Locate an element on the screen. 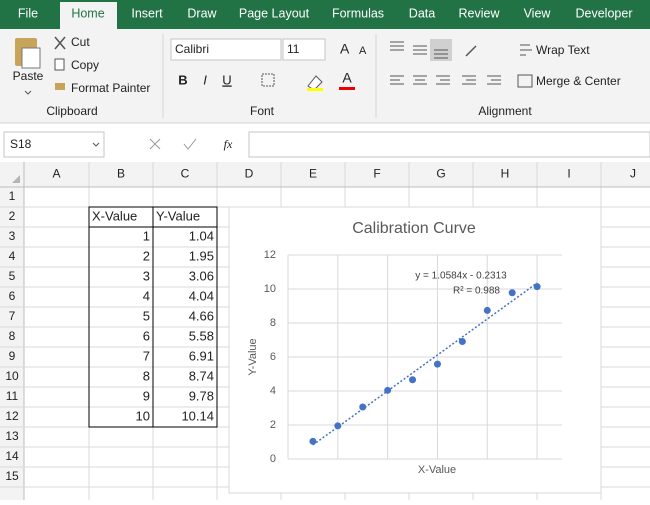  table-cell: 6.91 is located at coordinates (201, 355).